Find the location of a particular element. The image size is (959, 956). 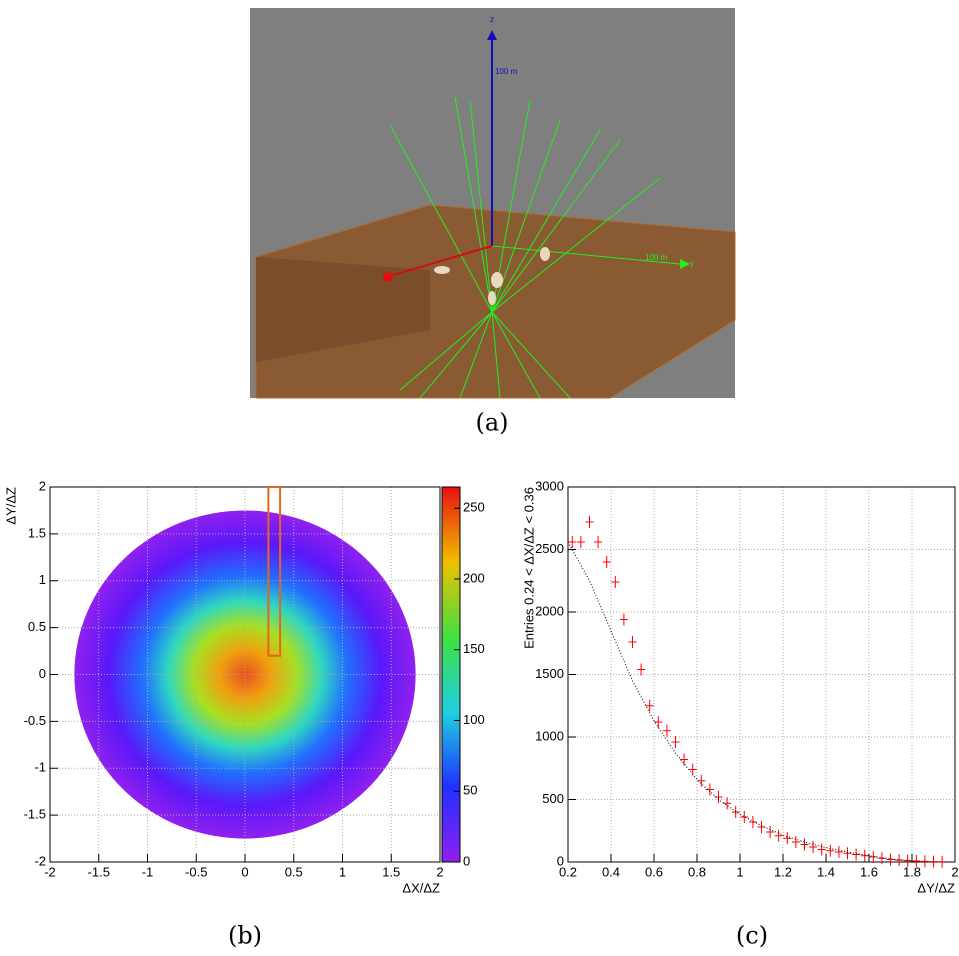

selection-box is located at coordinates (274, 571).